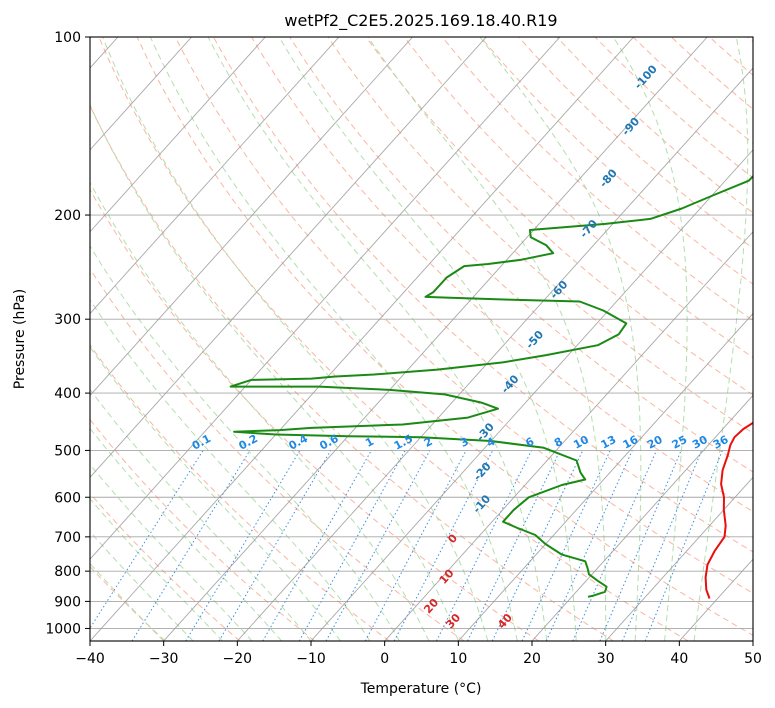 The width and height of the screenshot is (775, 708). I want to click on mixing-ratio-label: 16, so click(631, 442).